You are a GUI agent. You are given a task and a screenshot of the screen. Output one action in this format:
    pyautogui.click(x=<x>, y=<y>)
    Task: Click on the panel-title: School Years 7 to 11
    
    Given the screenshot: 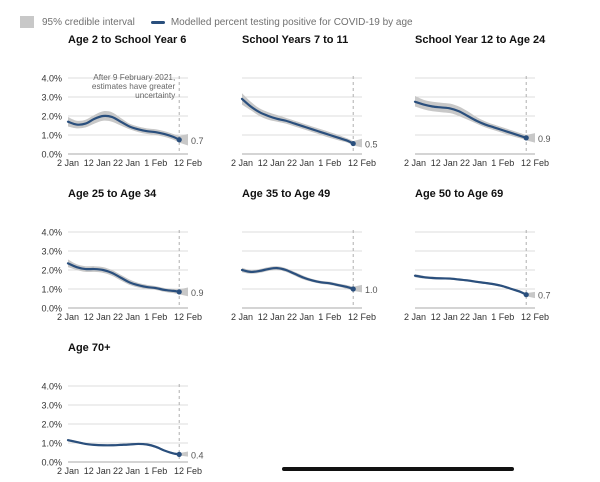 What is the action you would take?
    pyautogui.click(x=295, y=40)
    